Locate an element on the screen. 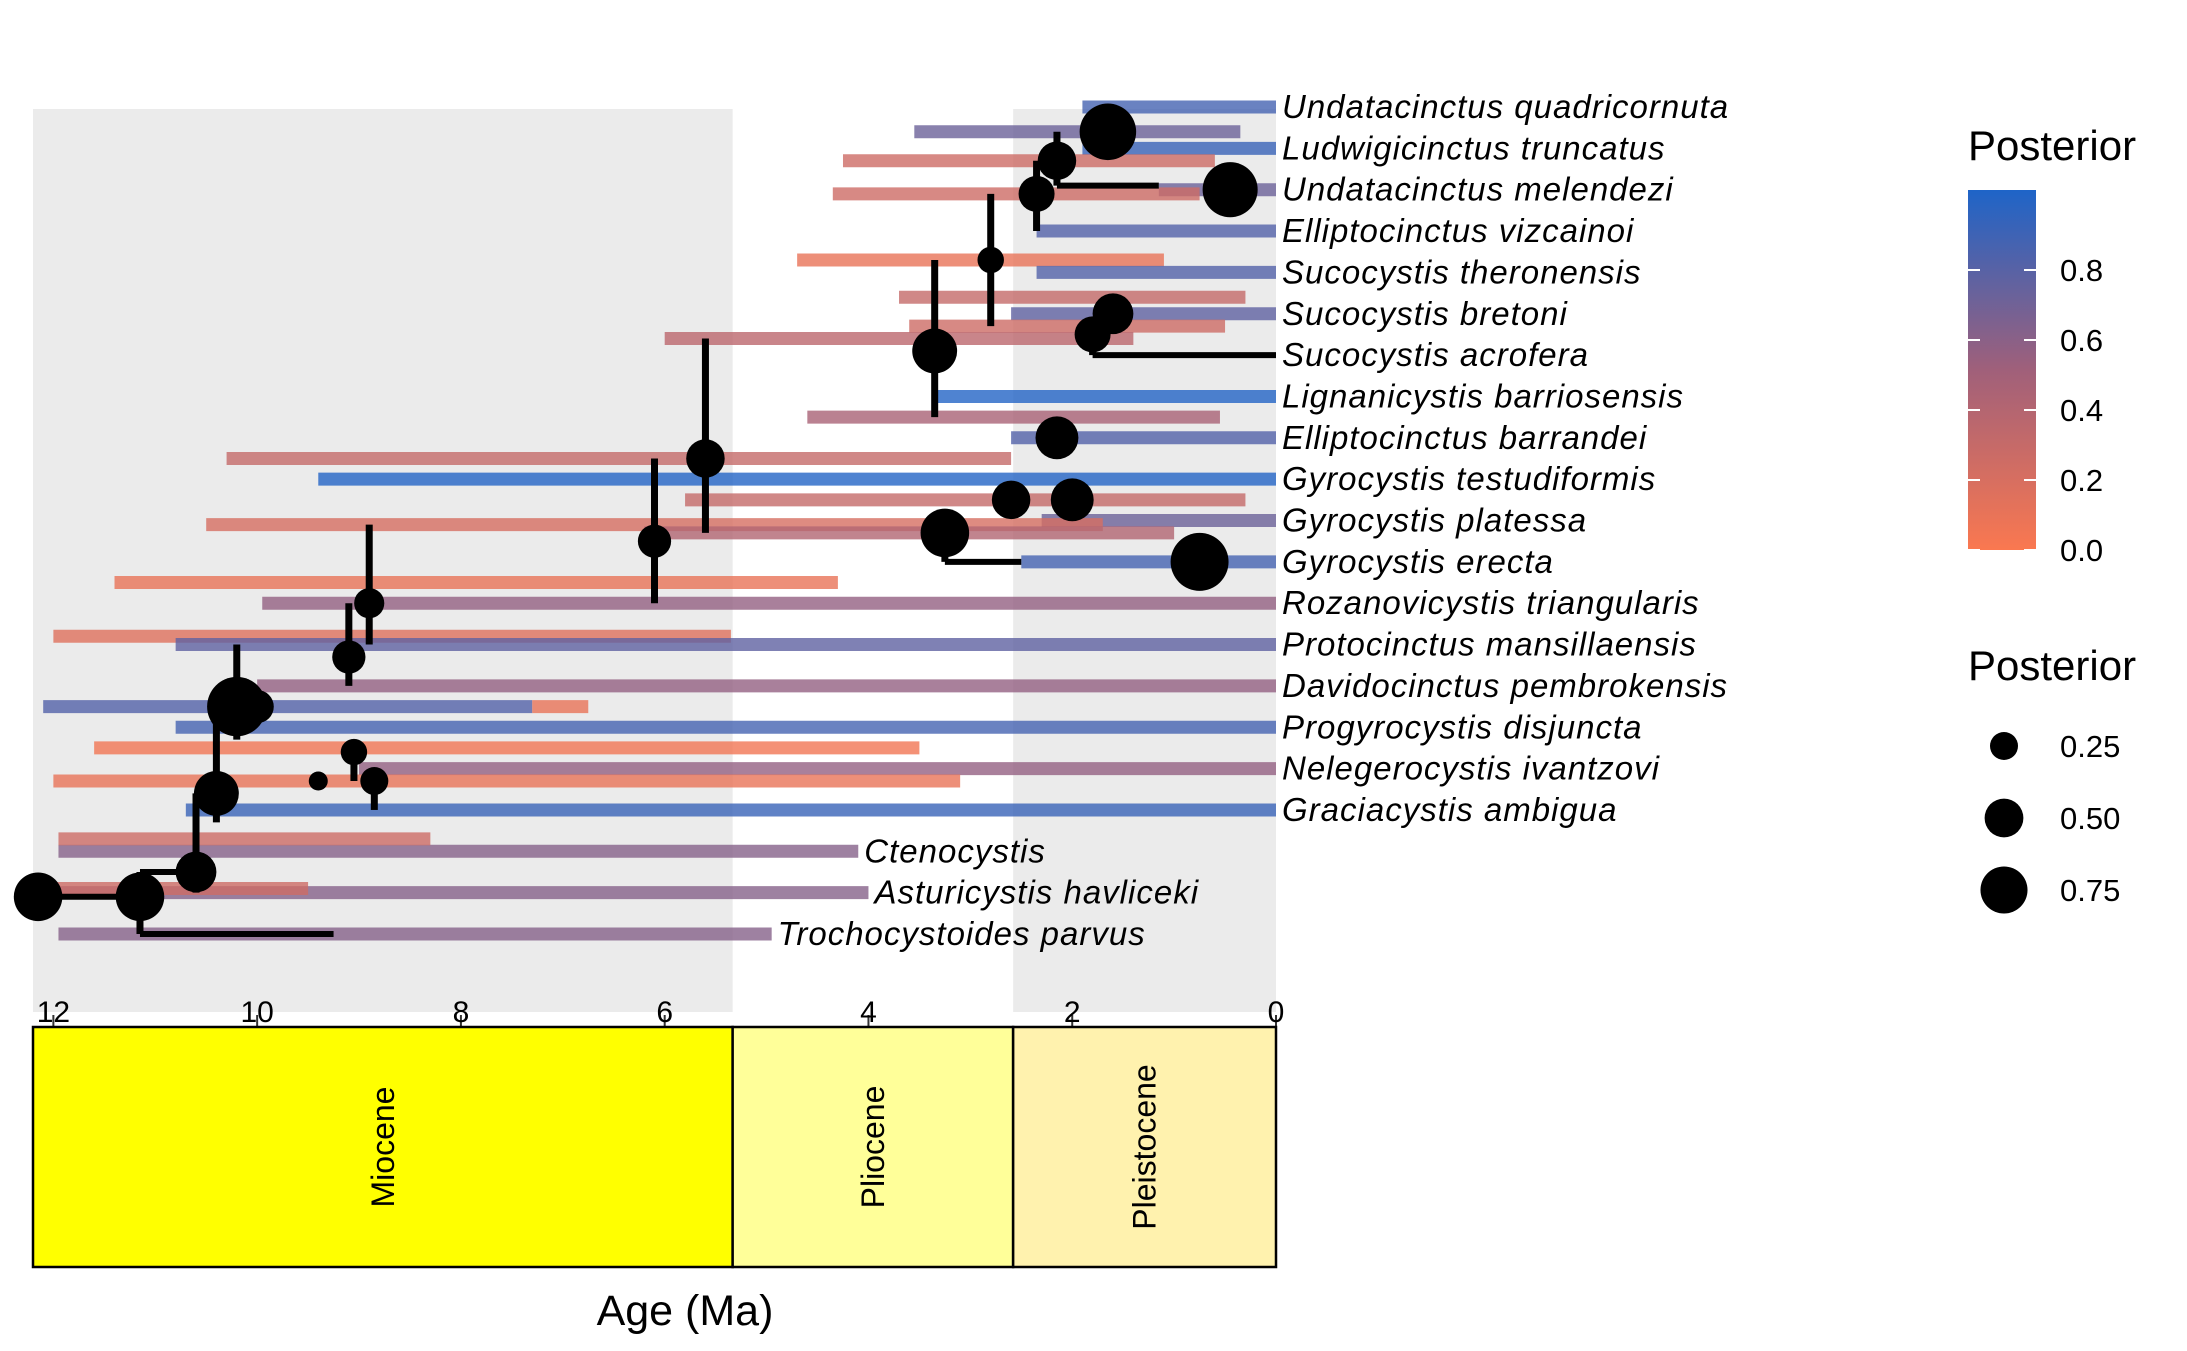  tip-label-10: Gyrocystis testudiformis is located at coordinates (1469, 478).